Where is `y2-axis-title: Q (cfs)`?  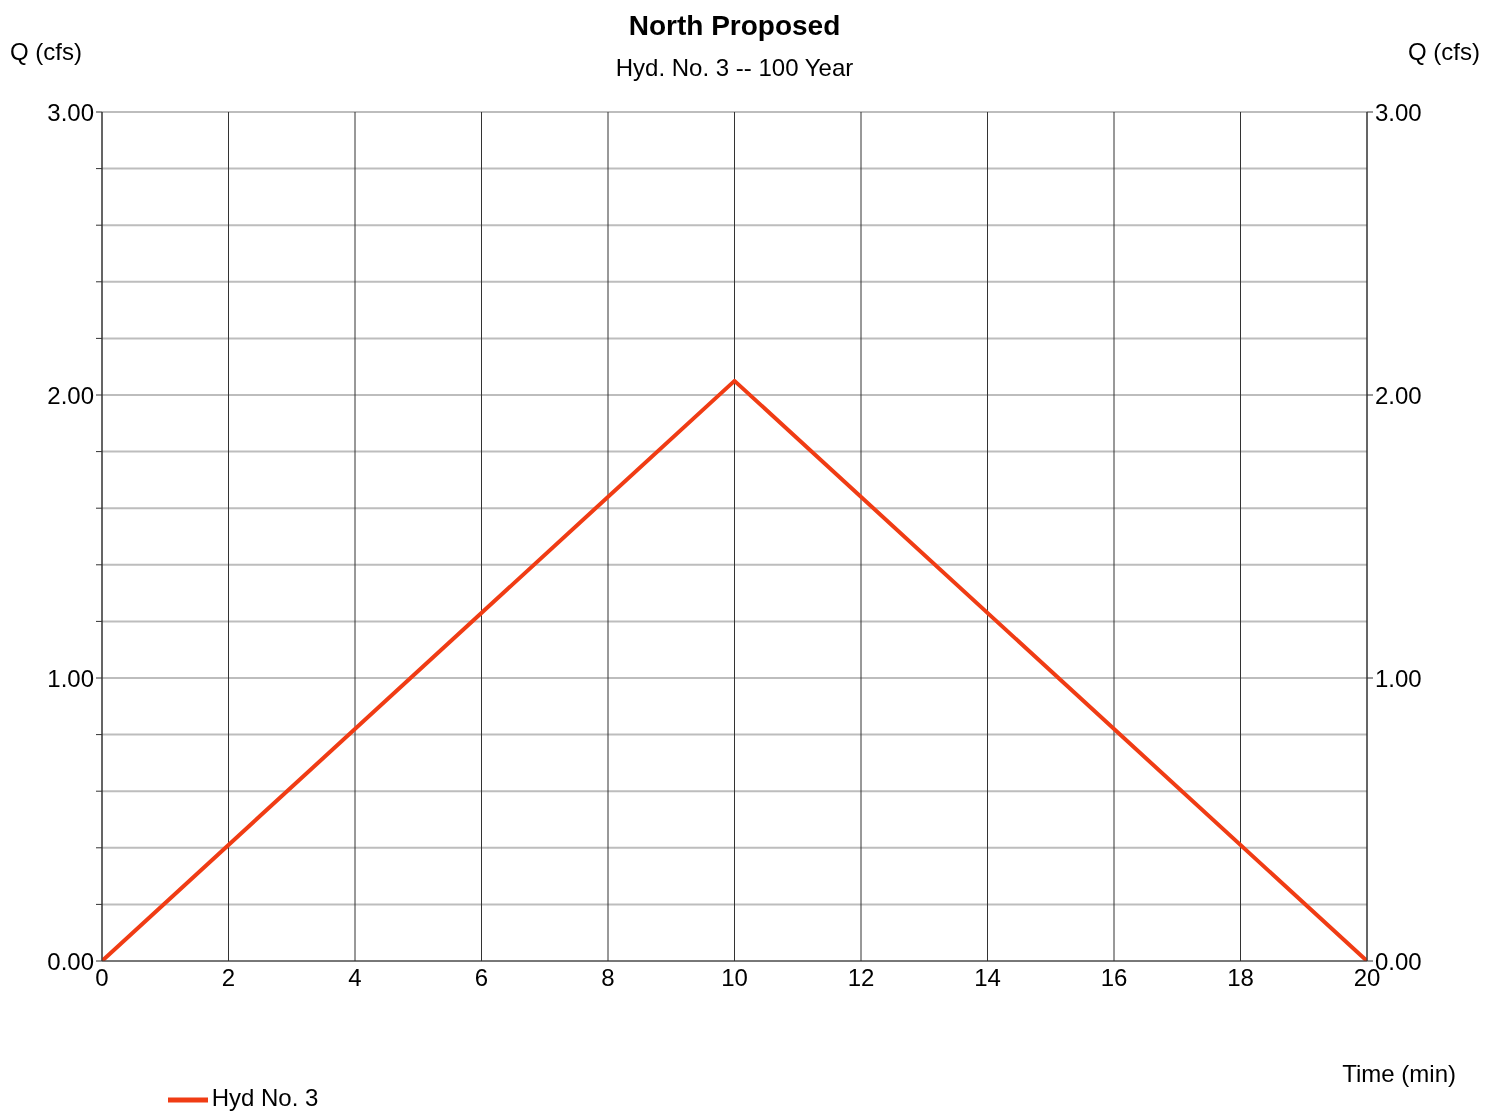 y2-axis-title: Q (cfs) is located at coordinates (1444, 52).